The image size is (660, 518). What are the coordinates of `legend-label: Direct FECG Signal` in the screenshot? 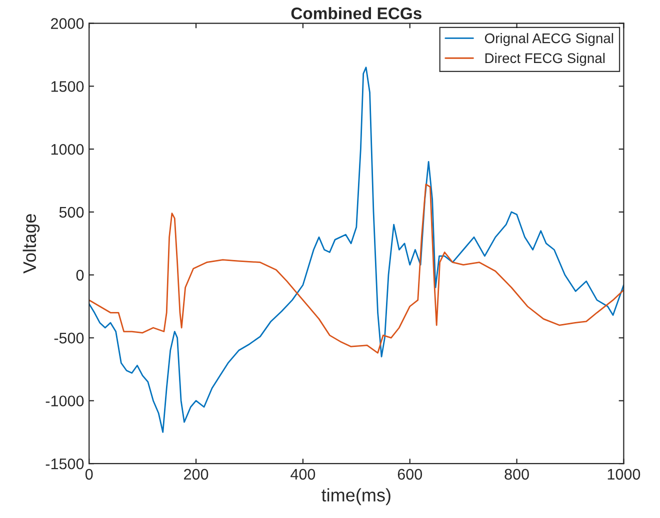 It's located at (545, 59).